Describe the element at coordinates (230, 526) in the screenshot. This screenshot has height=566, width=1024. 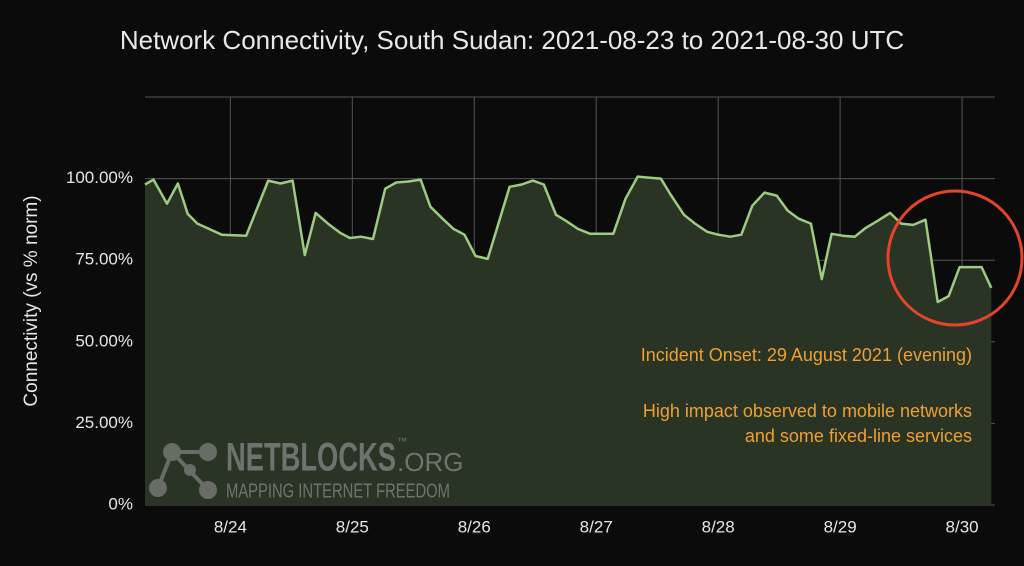
I see `x-tick-label: 8/24` at that location.